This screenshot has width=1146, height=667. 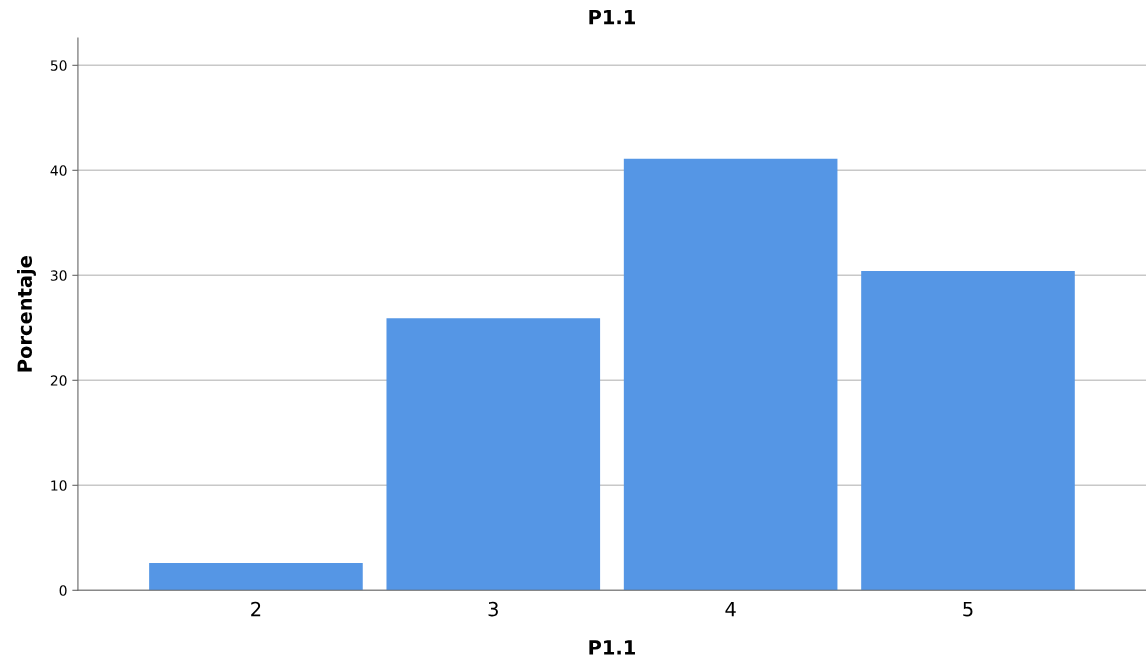 I want to click on x-tick-label: 3, so click(x=493, y=609).